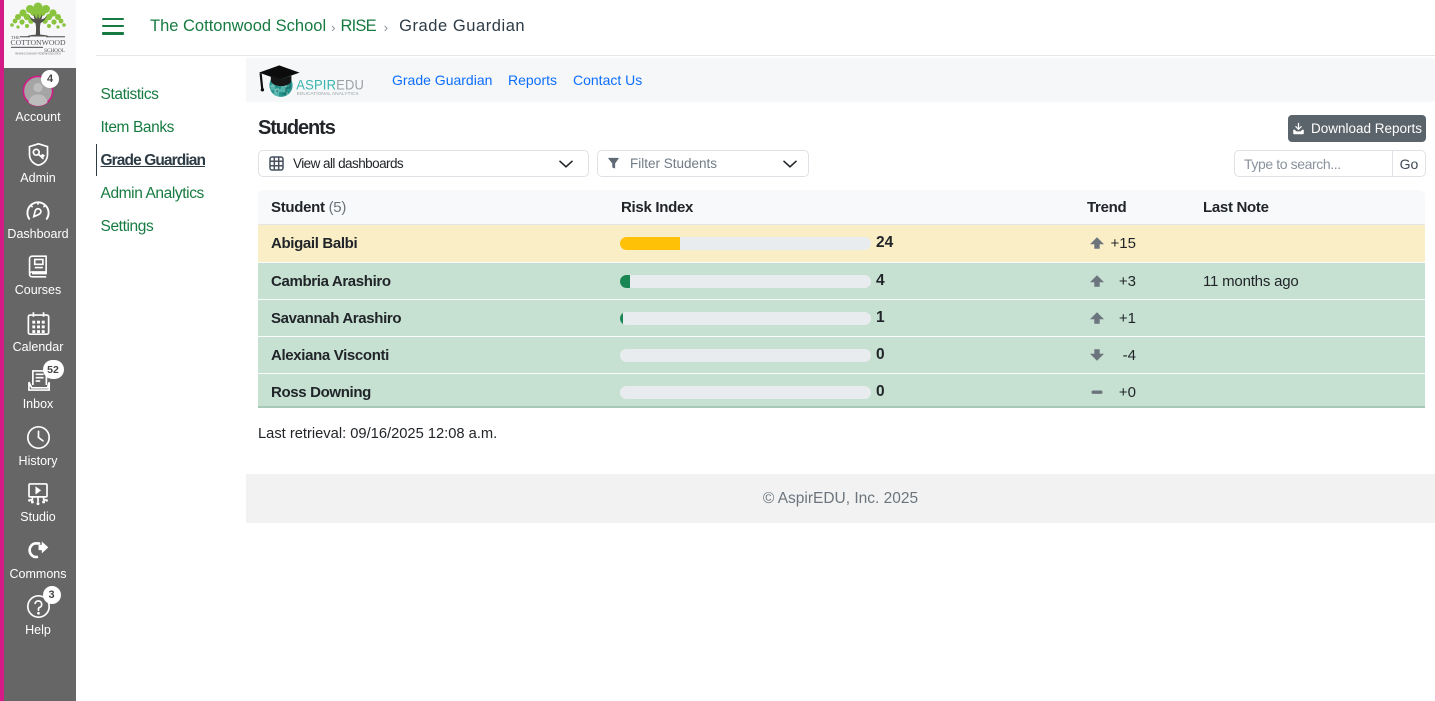  Describe the element at coordinates (15, 37) in the screenshot. I see `svg-text: THE` at that location.